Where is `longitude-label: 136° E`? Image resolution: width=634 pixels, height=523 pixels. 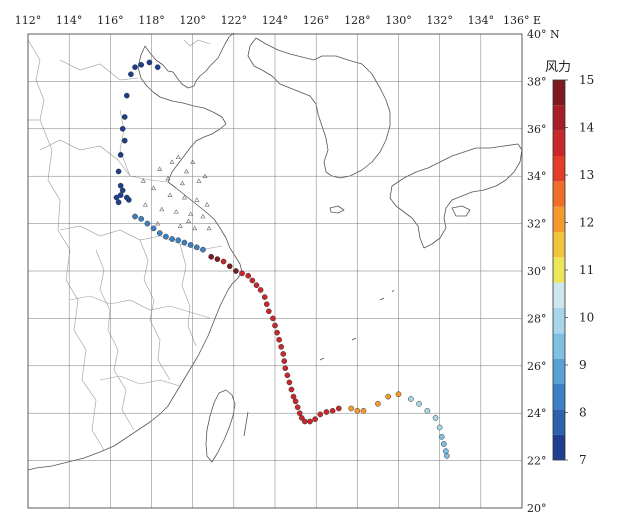
longitude-label: 136° E is located at coordinates (522, 20).